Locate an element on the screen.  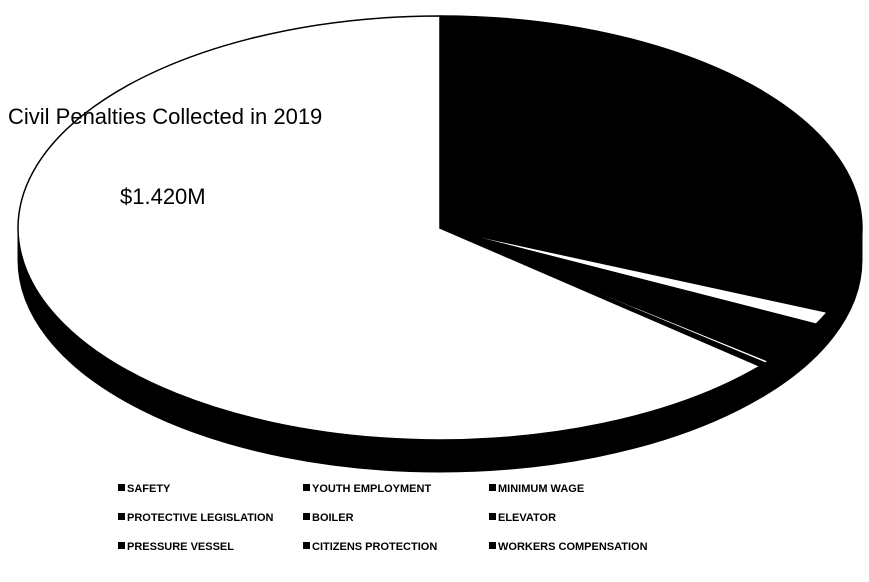
legend-label: WORKERS COMPENSATION is located at coordinates (573, 547).